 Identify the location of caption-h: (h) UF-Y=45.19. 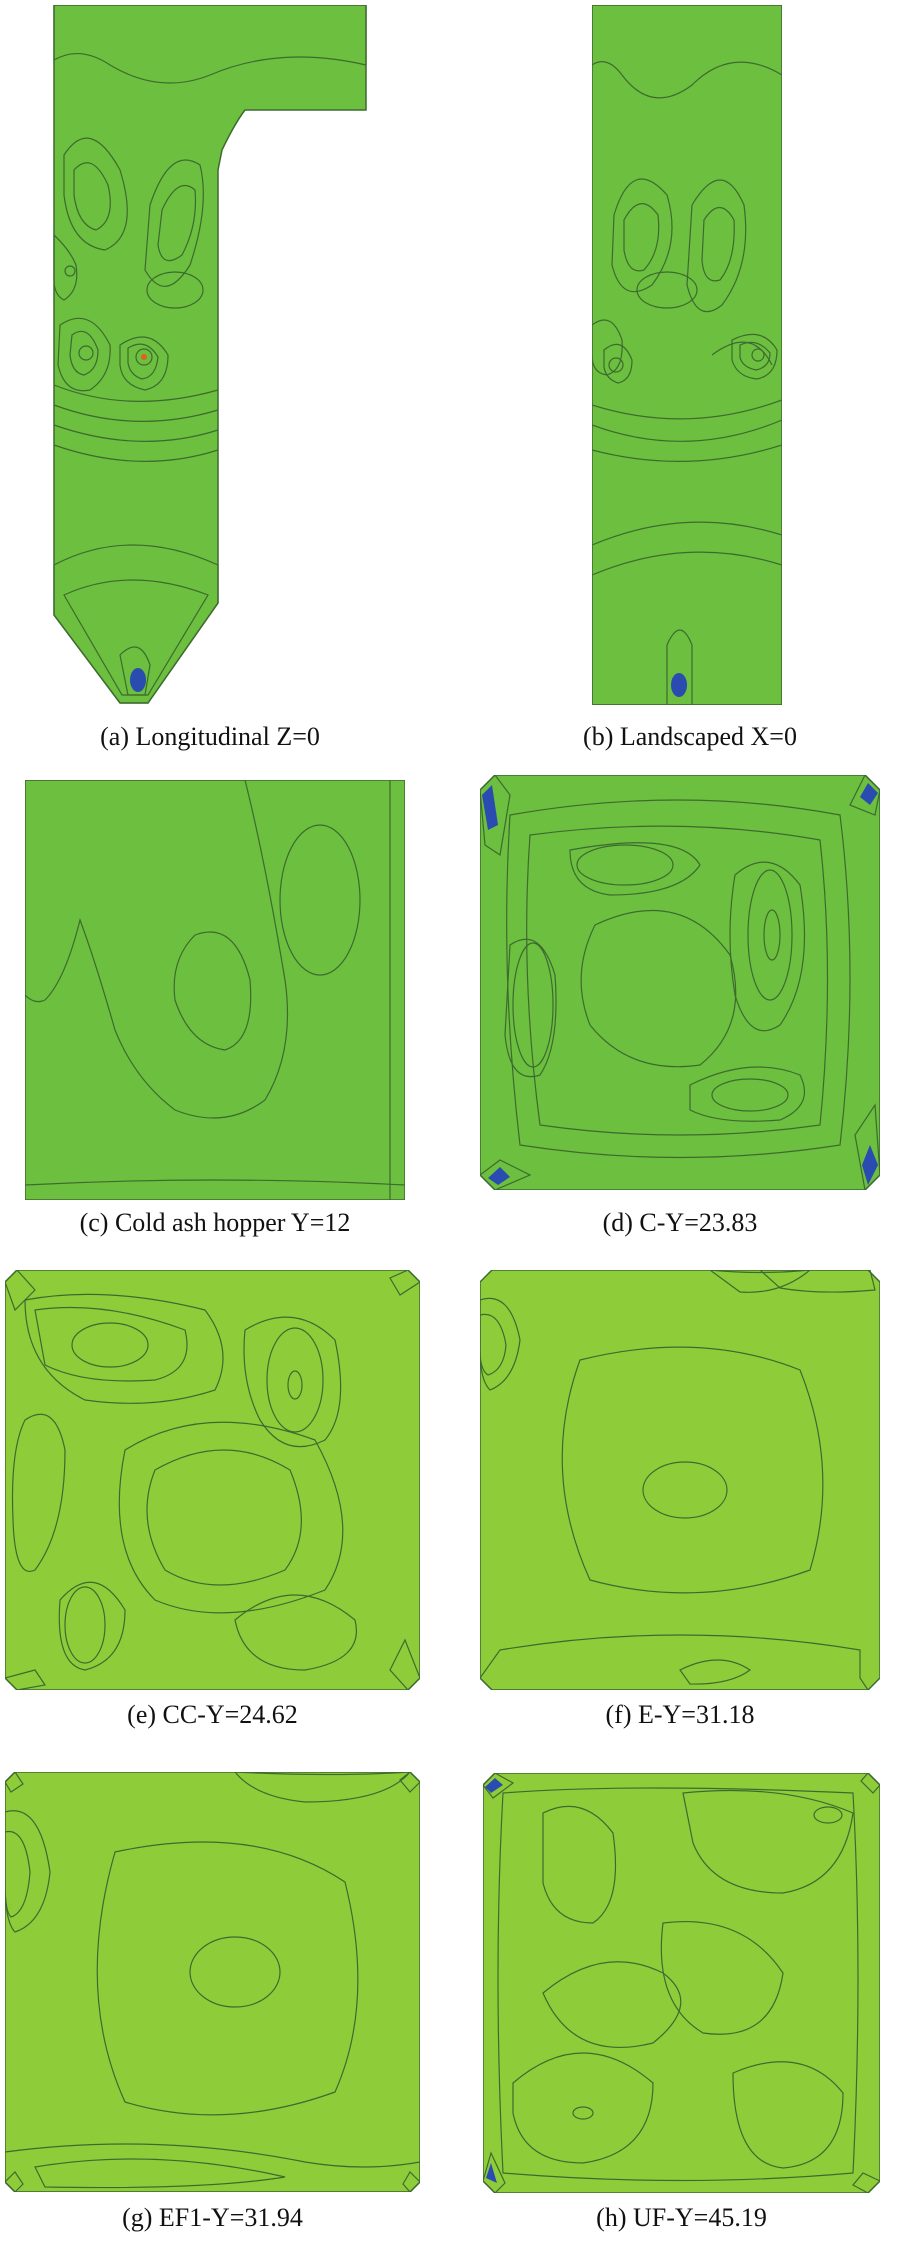
(681, 2217).